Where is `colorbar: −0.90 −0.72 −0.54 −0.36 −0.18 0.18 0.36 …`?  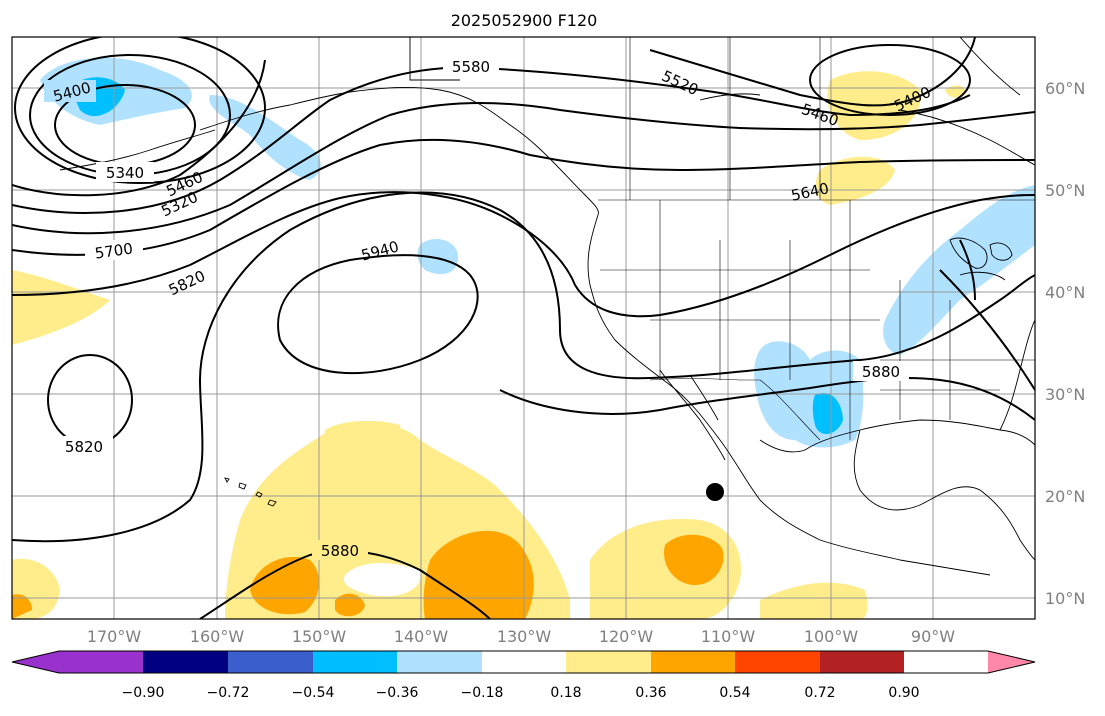
colorbar: −0.90 −0.72 −0.54 −0.36 −0.18 0.18 0.36 … is located at coordinates (523, 675).